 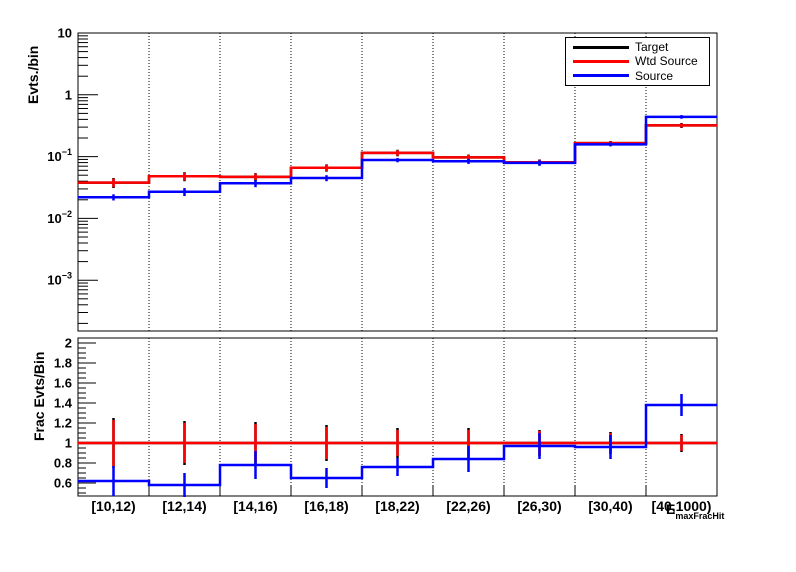 I want to click on legend-item-target: Target, so click(x=637, y=47).